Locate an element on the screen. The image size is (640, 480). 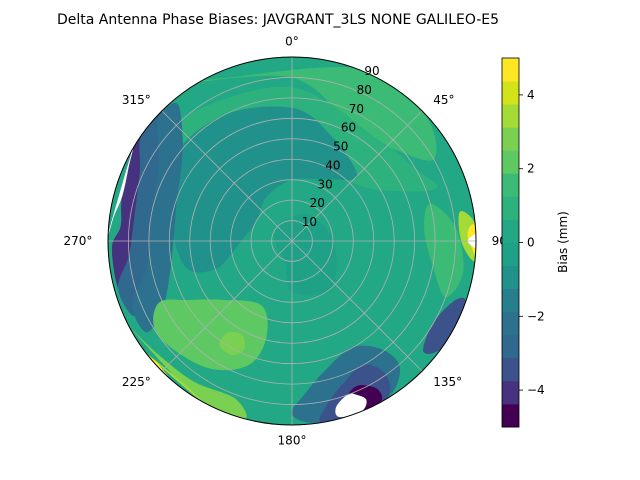
radial-tick-60: 60 is located at coordinates (348, 128).